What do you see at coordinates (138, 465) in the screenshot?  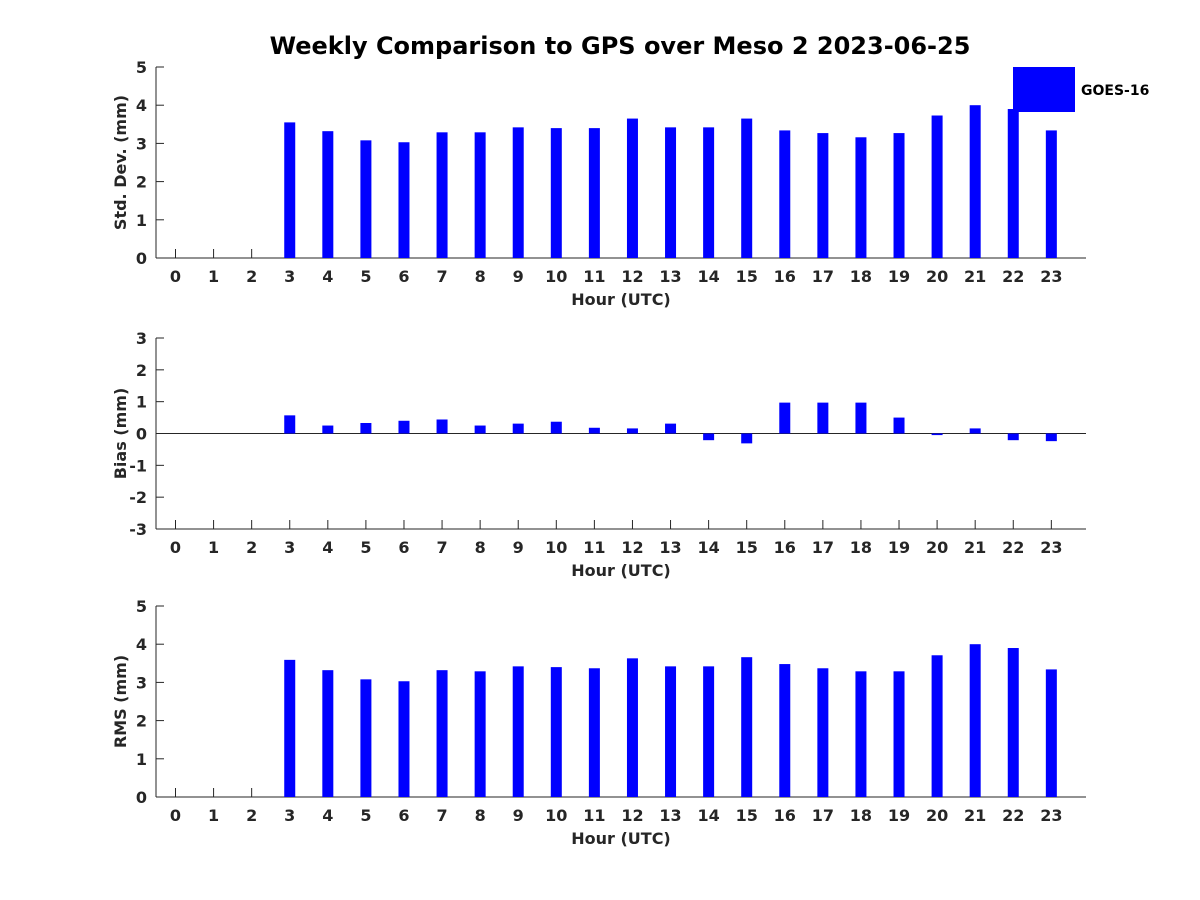 I see `y-tick-label: -1` at bounding box center [138, 465].